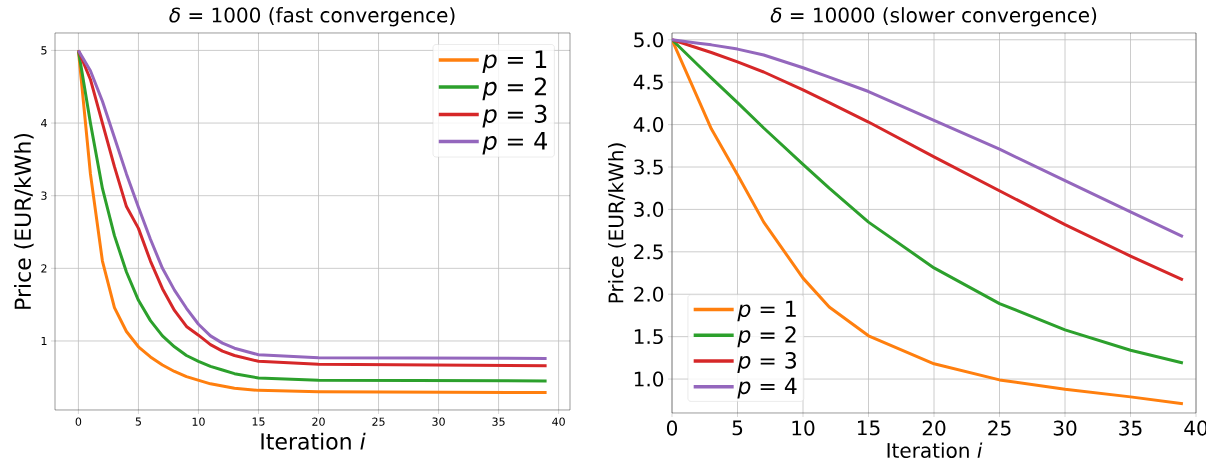  I want to click on y-tick-label: 2.0, so click(649, 294).